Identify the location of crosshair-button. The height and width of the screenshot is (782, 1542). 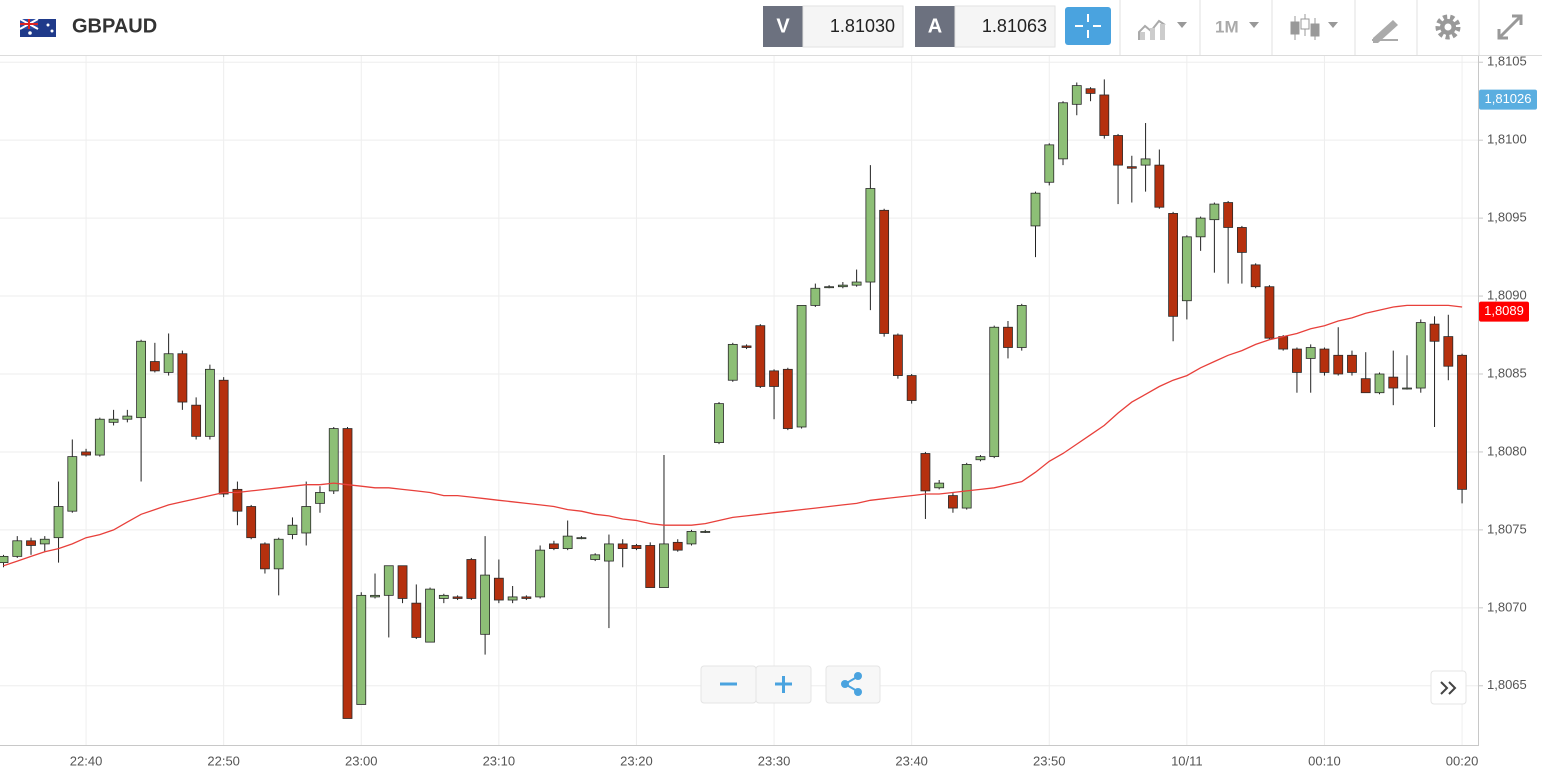
(1088, 26).